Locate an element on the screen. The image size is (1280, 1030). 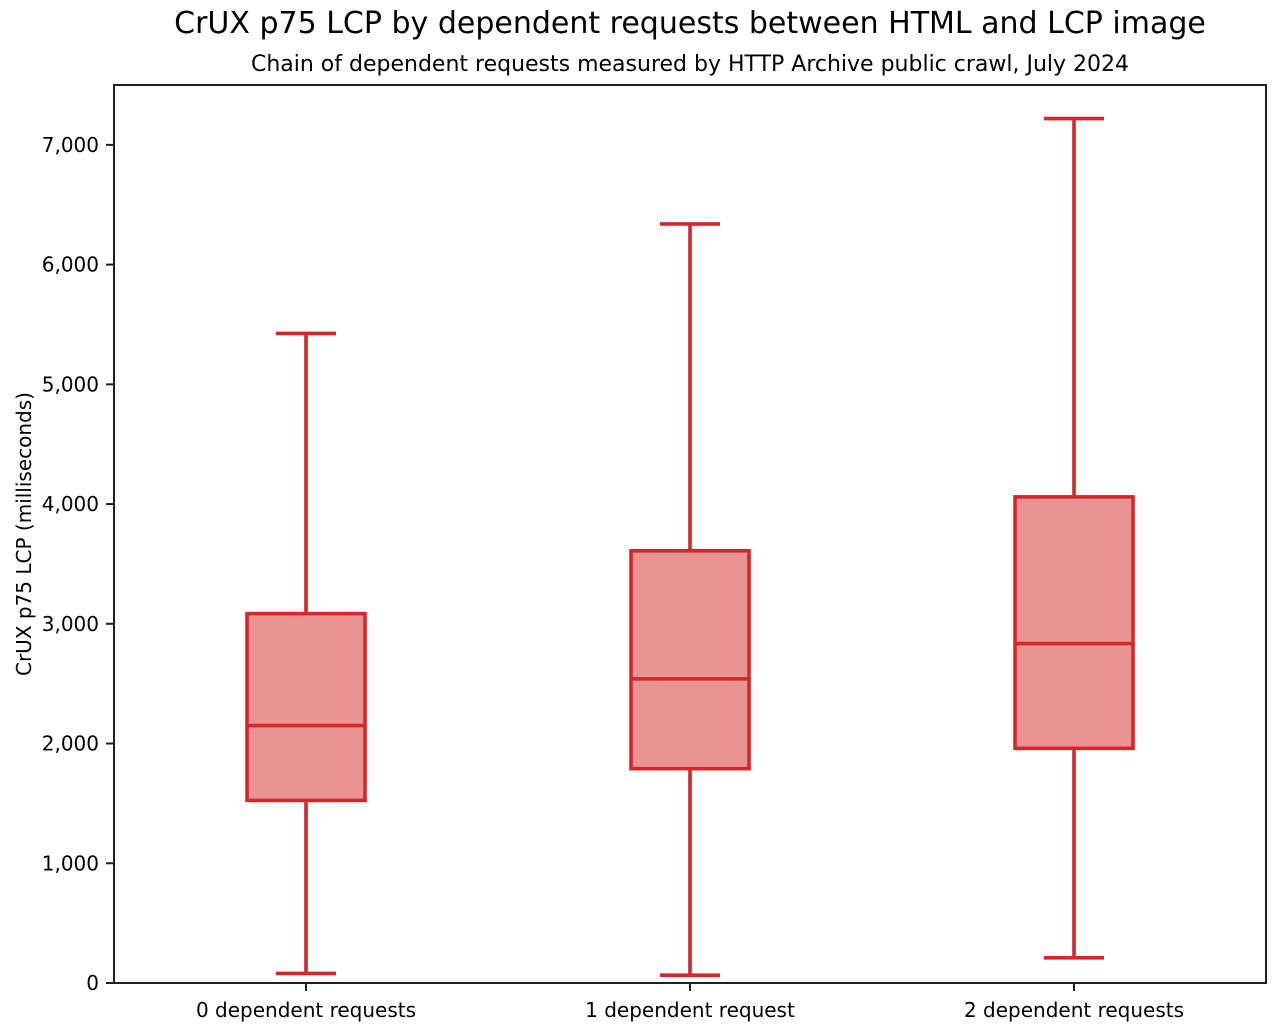
y-tick-label: 2,000 is located at coordinates (70, 744).